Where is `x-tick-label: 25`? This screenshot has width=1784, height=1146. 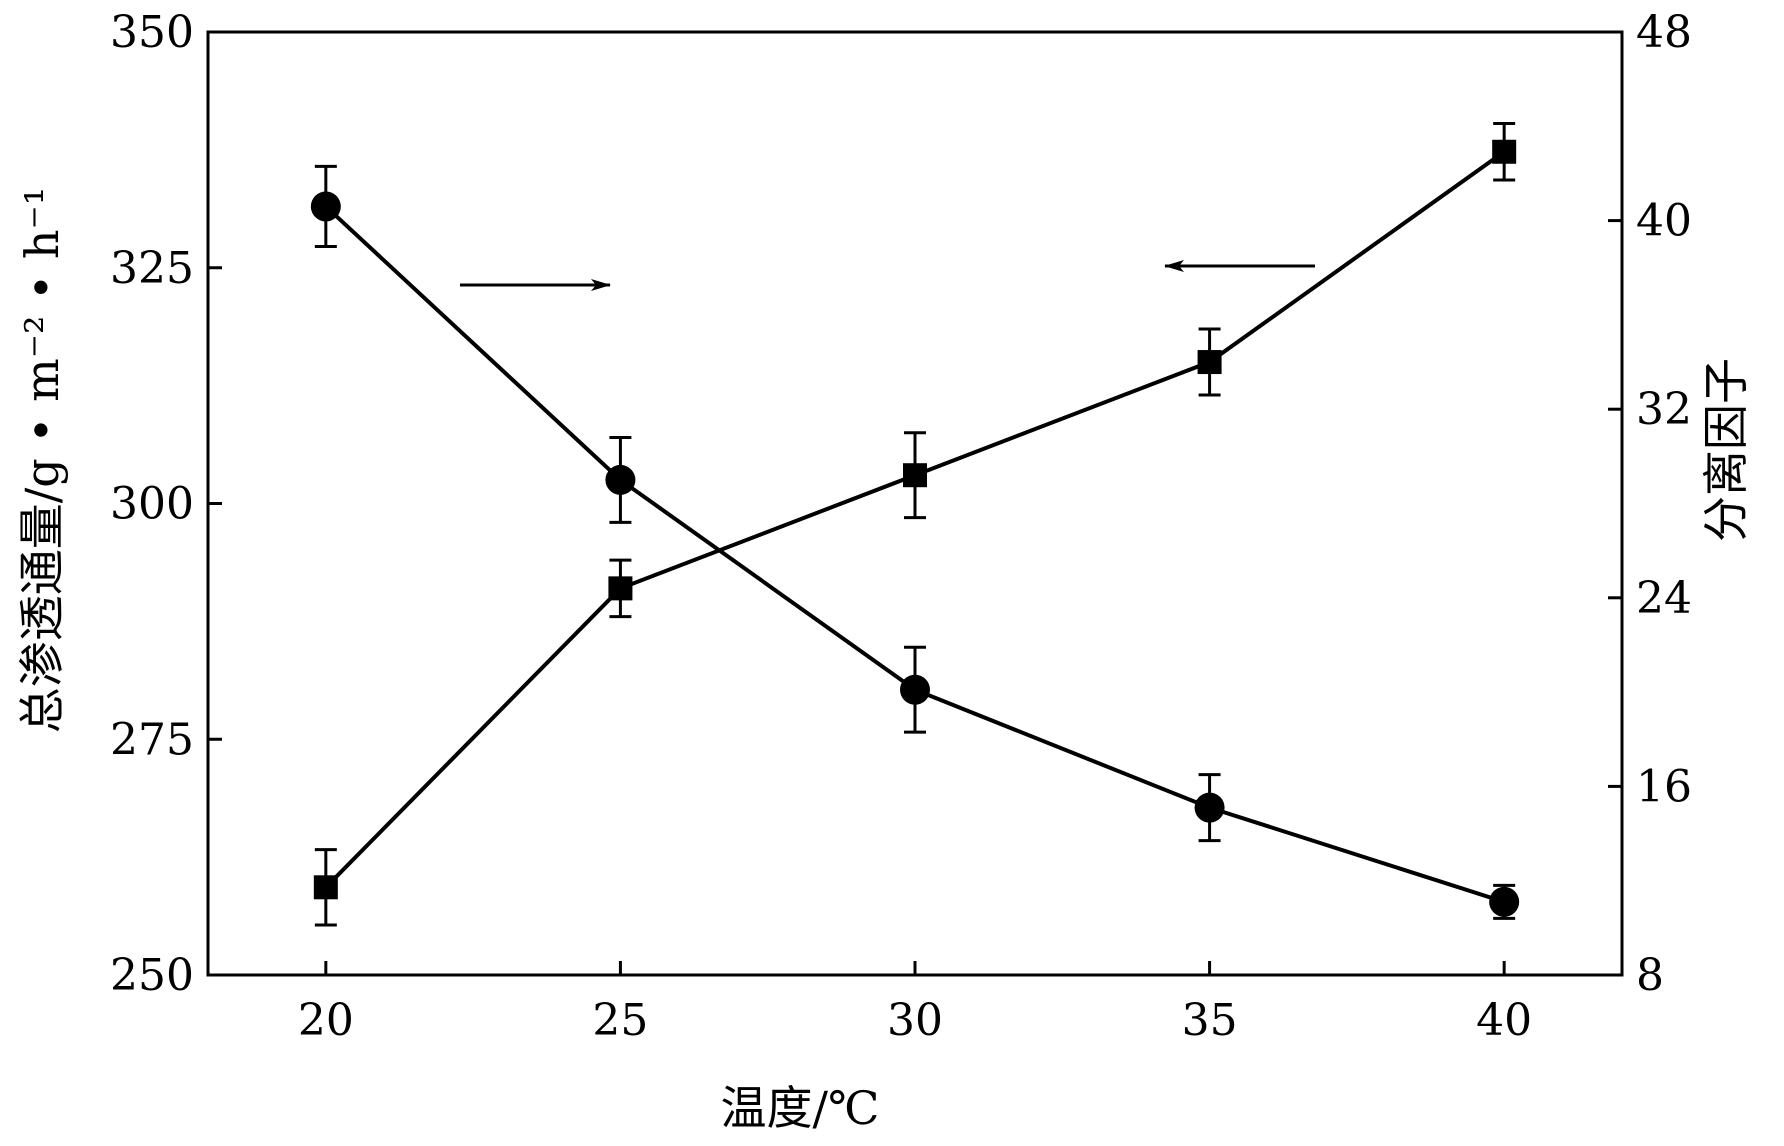
x-tick-label: 25 is located at coordinates (620, 1020).